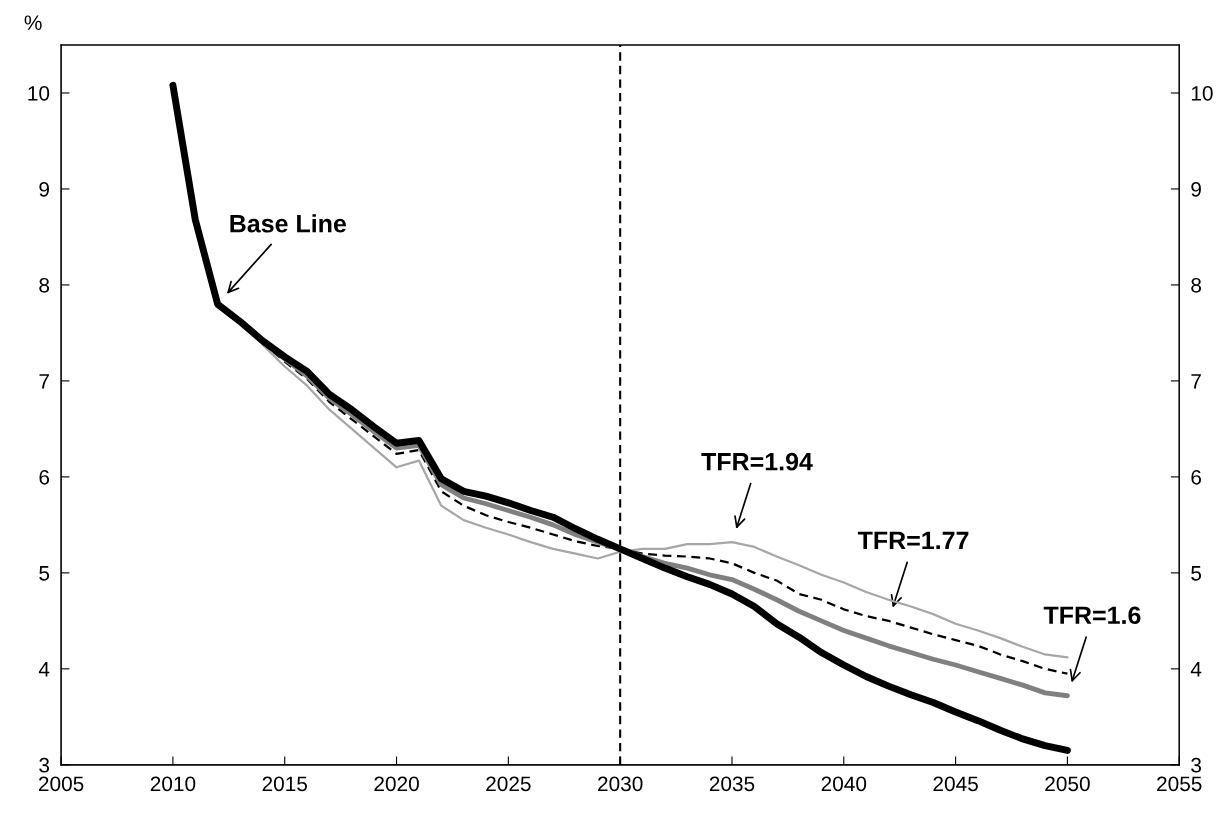  Describe the element at coordinates (285, 784) in the screenshot. I see `x-tick-label: 2015` at that location.